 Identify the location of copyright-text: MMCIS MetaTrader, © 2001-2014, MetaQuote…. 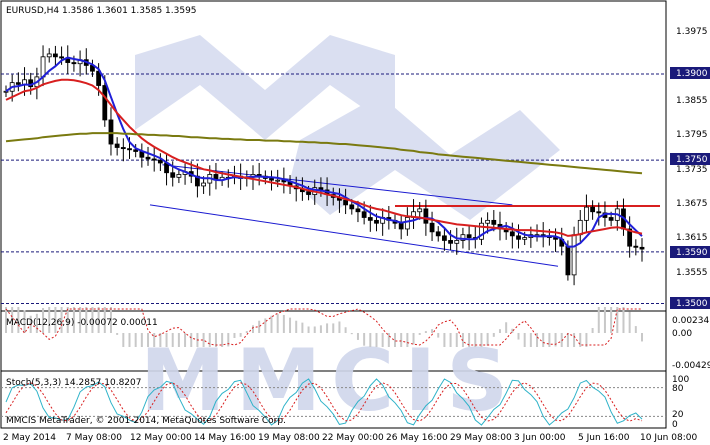
(146, 421).